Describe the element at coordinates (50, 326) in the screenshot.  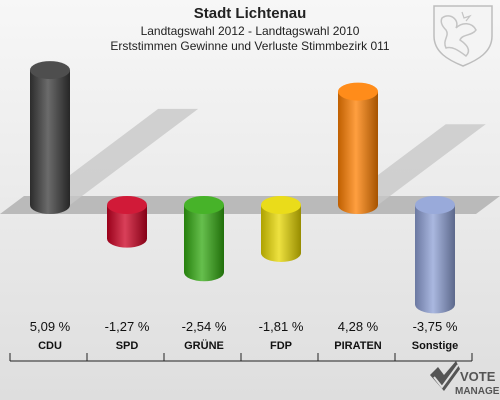
I see `value-label: 5,09 %` at that location.